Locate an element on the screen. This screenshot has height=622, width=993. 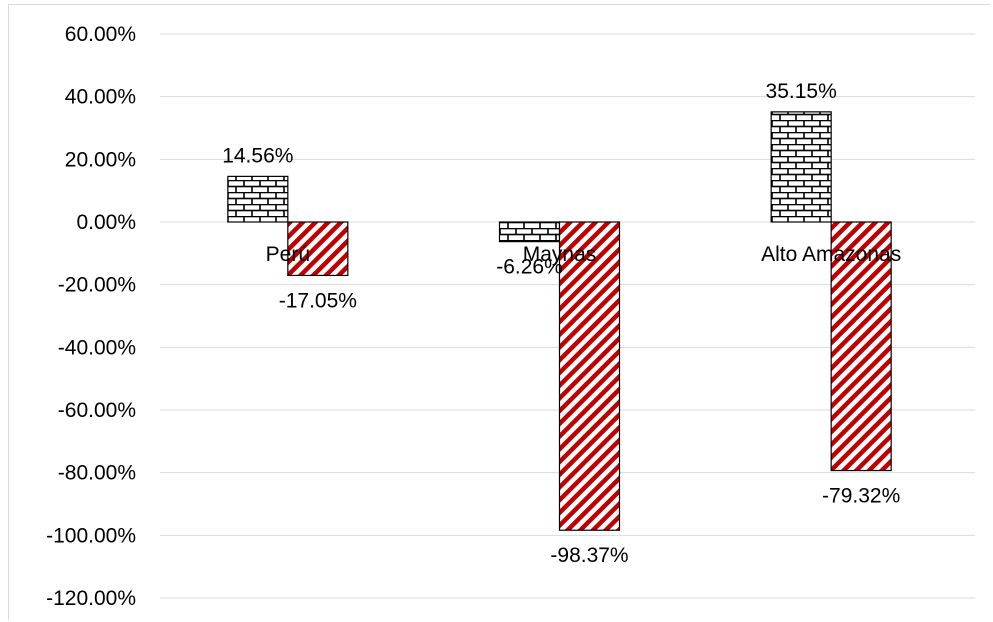
category-labels: Perú Maynas Alto Amazonas is located at coordinates (584, 254).